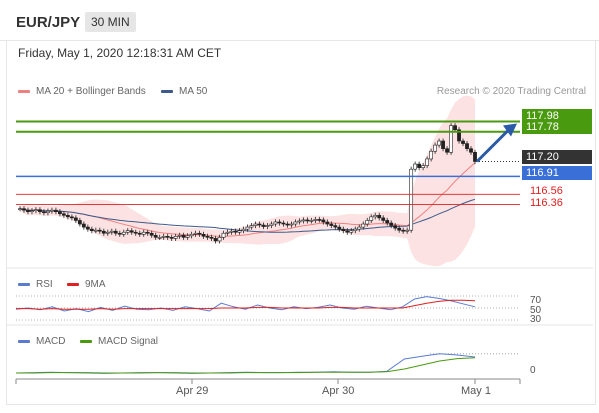 The width and height of the screenshot is (599, 413). What do you see at coordinates (24, 341) in the screenshot?
I see `legend-macd-swatch` at bounding box center [24, 341].